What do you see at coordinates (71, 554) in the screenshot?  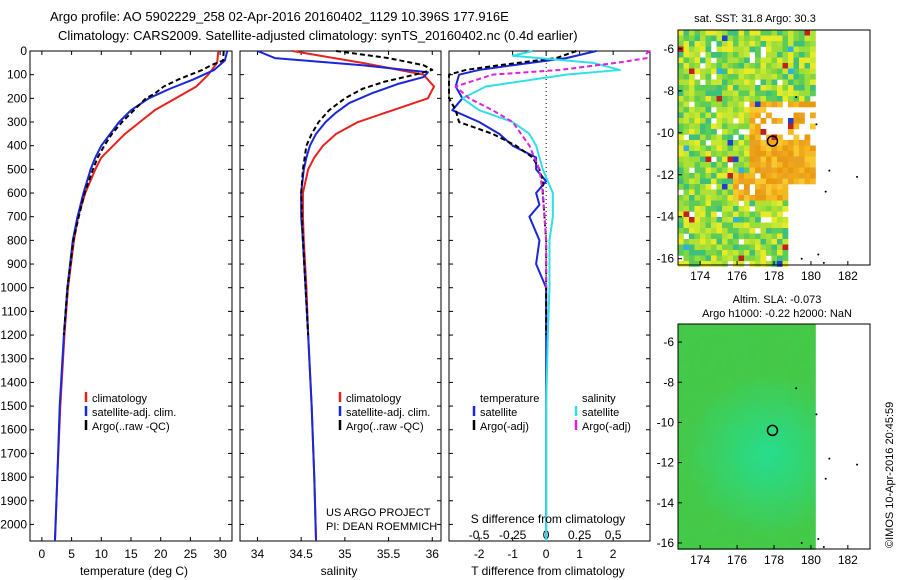 I see `x-tick-label: 5` at bounding box center [71, 554].